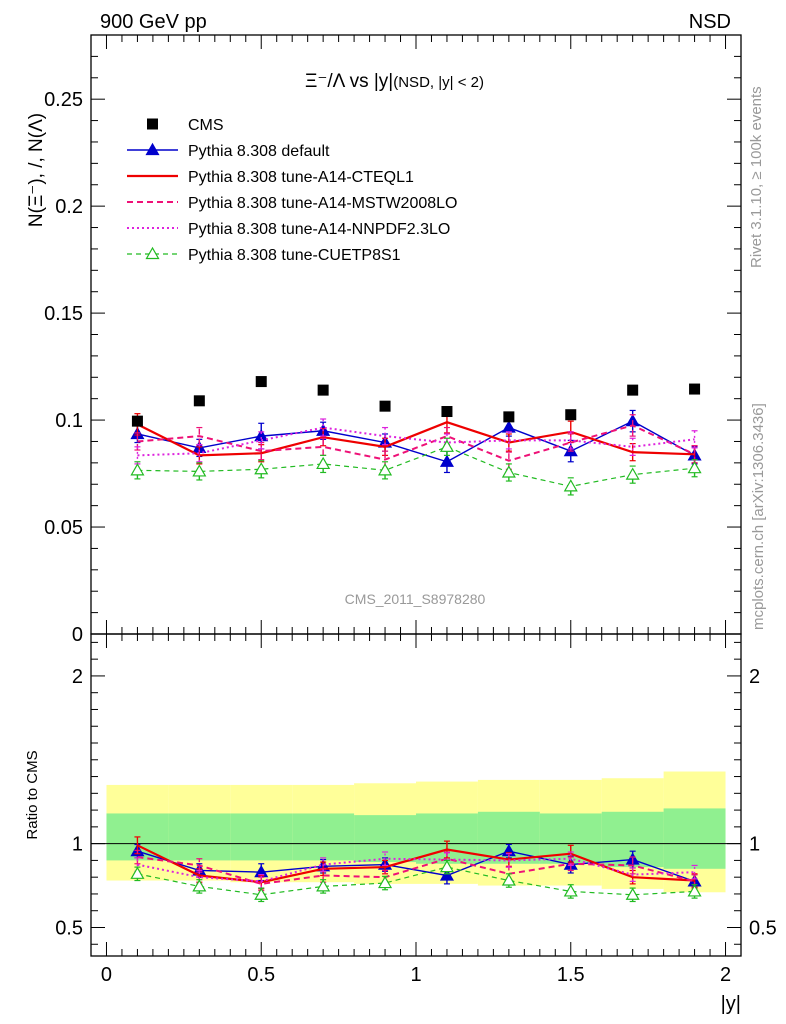  What do you see at coordinates (36, 170) in the screenshot?
I see `main-ylabel: N(Ξ⁻), /, N(Λ)` at bounding box center [36, 170].